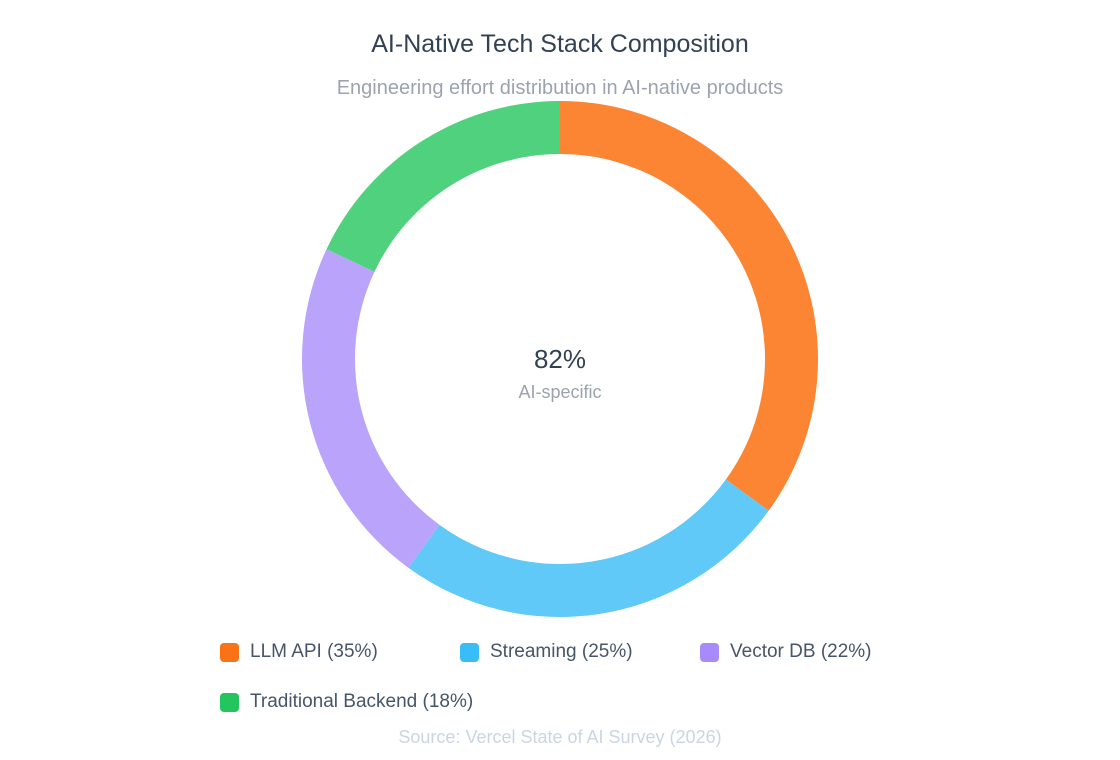 This screenshot has width=1120, height=760. What do you see at coordinates (801, 651) in the screenshot?
I see `legend-label: Vector DB (22%)` at bounding box center [801, 651].